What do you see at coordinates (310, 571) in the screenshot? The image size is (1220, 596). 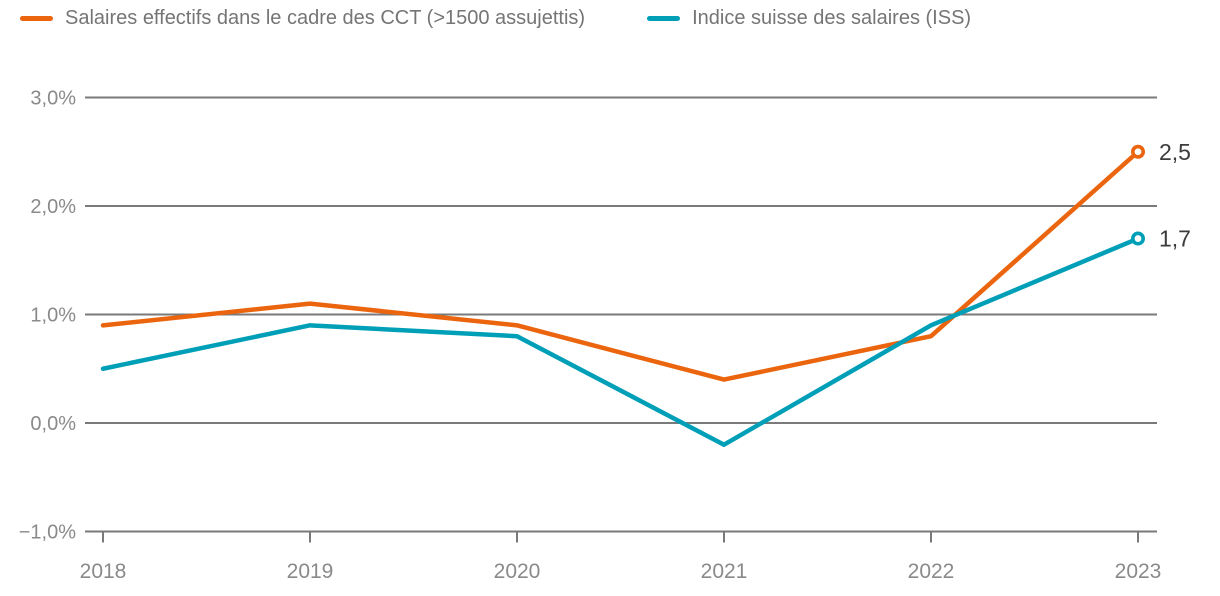 I see `x-axis-label: 2019` at bounding box center [310, 571].